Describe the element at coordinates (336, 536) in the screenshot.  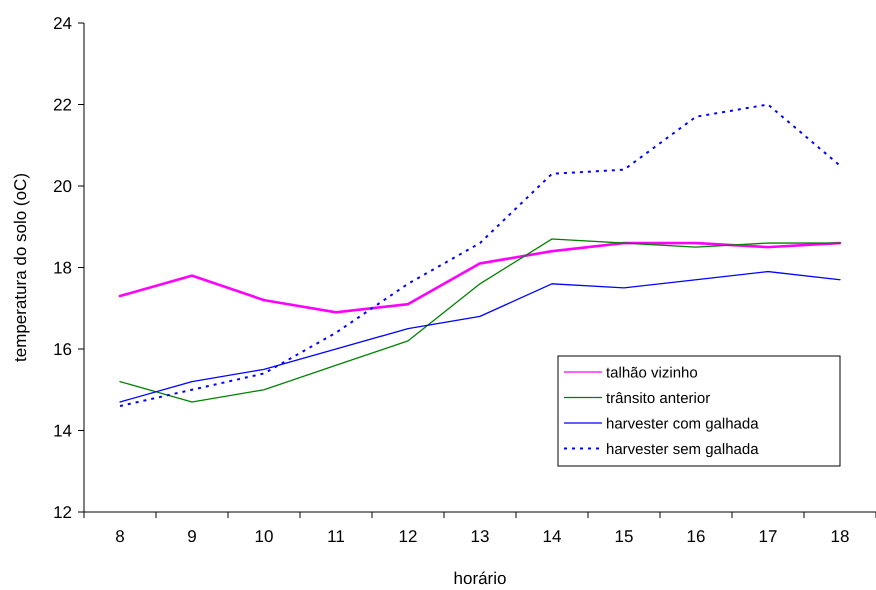
I see `x-tick-label: 11` at that location.